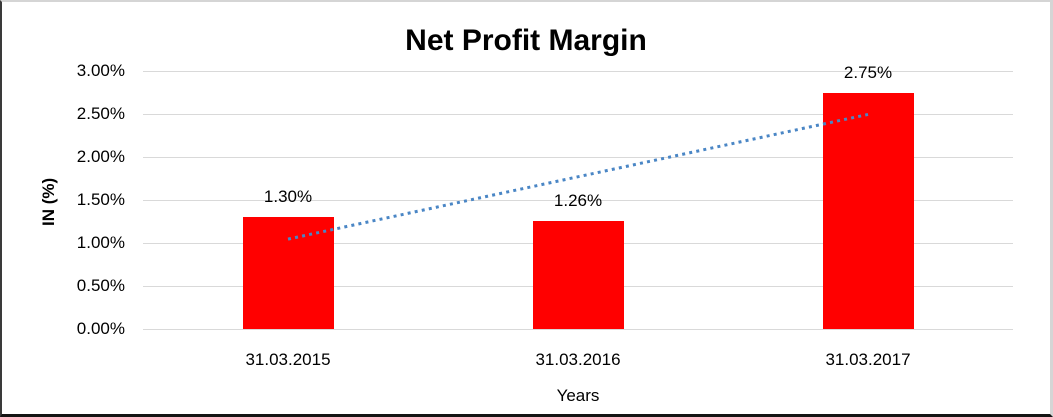 Image resolution: width=1053 pixels, height=417 pixels. I want to click on x-tick-label: 31.03.2016, so click(578, 359).